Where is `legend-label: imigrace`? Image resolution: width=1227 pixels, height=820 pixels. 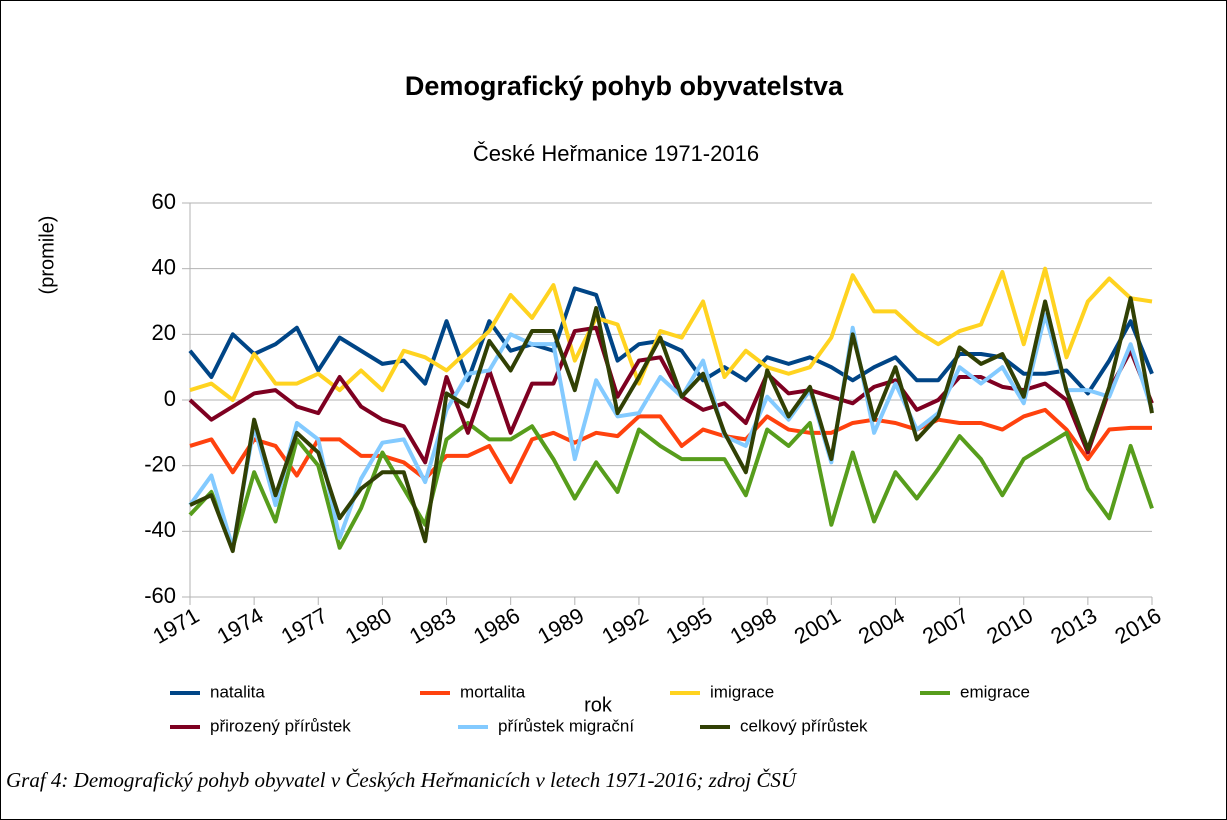
legend-label: imigrace is located at coordinates (742, 691).